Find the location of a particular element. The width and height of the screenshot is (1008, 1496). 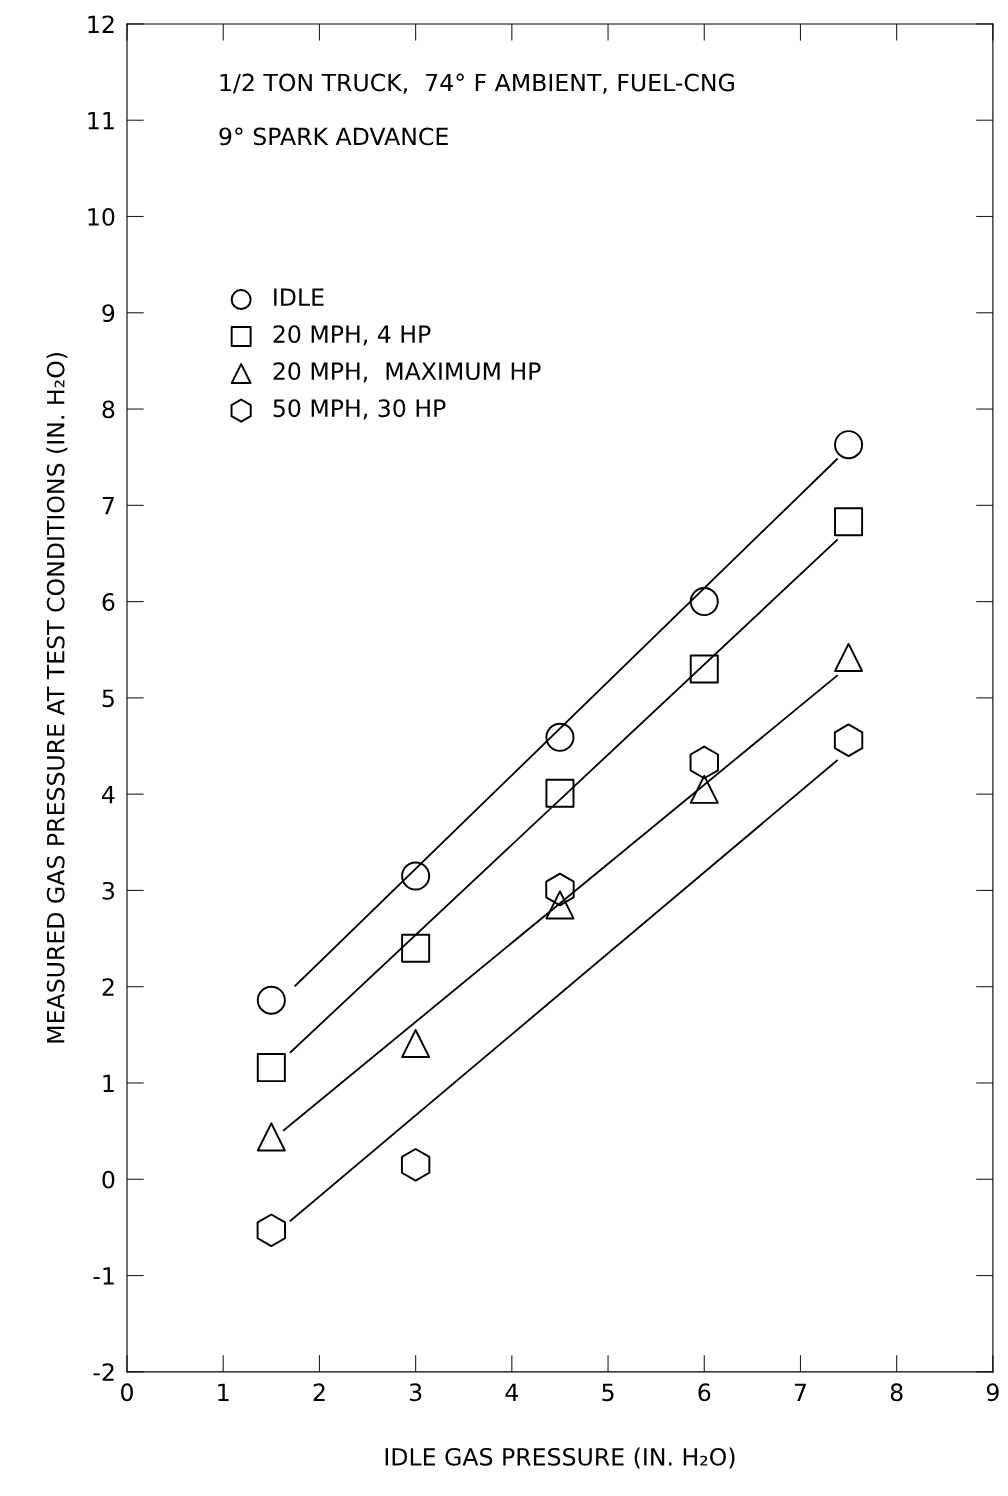

y-tick-label: 3 is located at coordinates (108, 890).